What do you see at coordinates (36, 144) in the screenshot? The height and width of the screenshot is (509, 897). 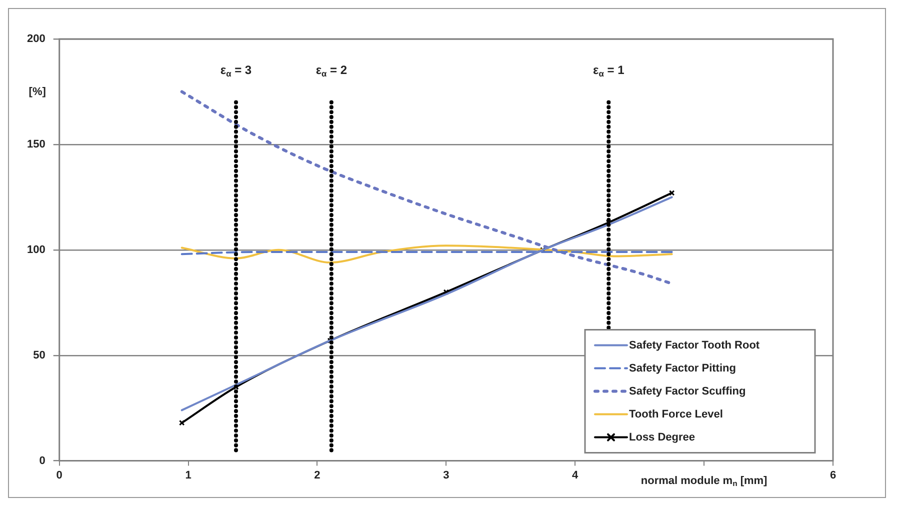 I see `y-tick-label: 150` at bounding box center [36, 144].